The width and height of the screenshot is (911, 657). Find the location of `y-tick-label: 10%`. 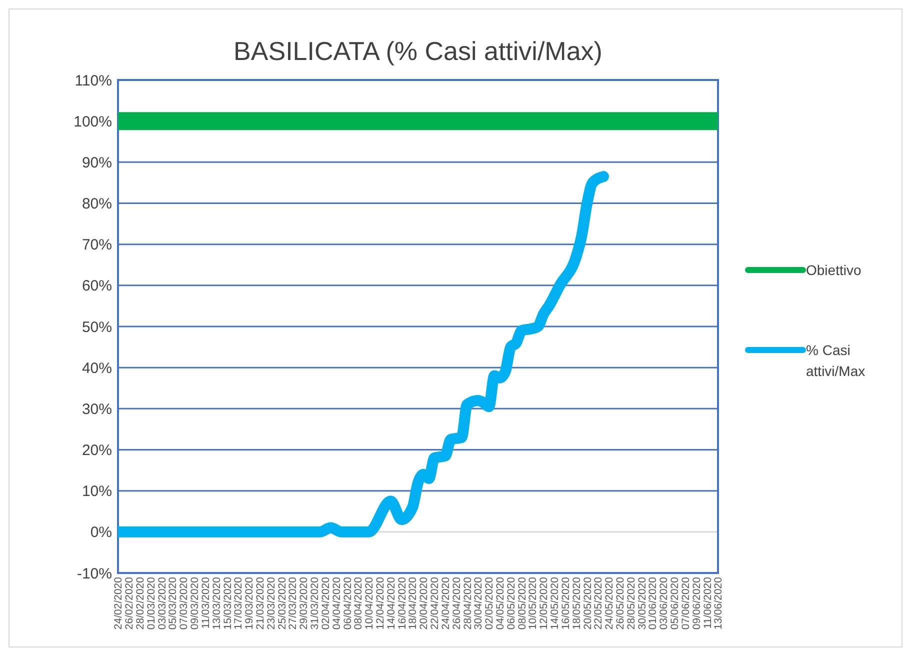

y-tick-label: 10% is located at coordinates (97, 491).